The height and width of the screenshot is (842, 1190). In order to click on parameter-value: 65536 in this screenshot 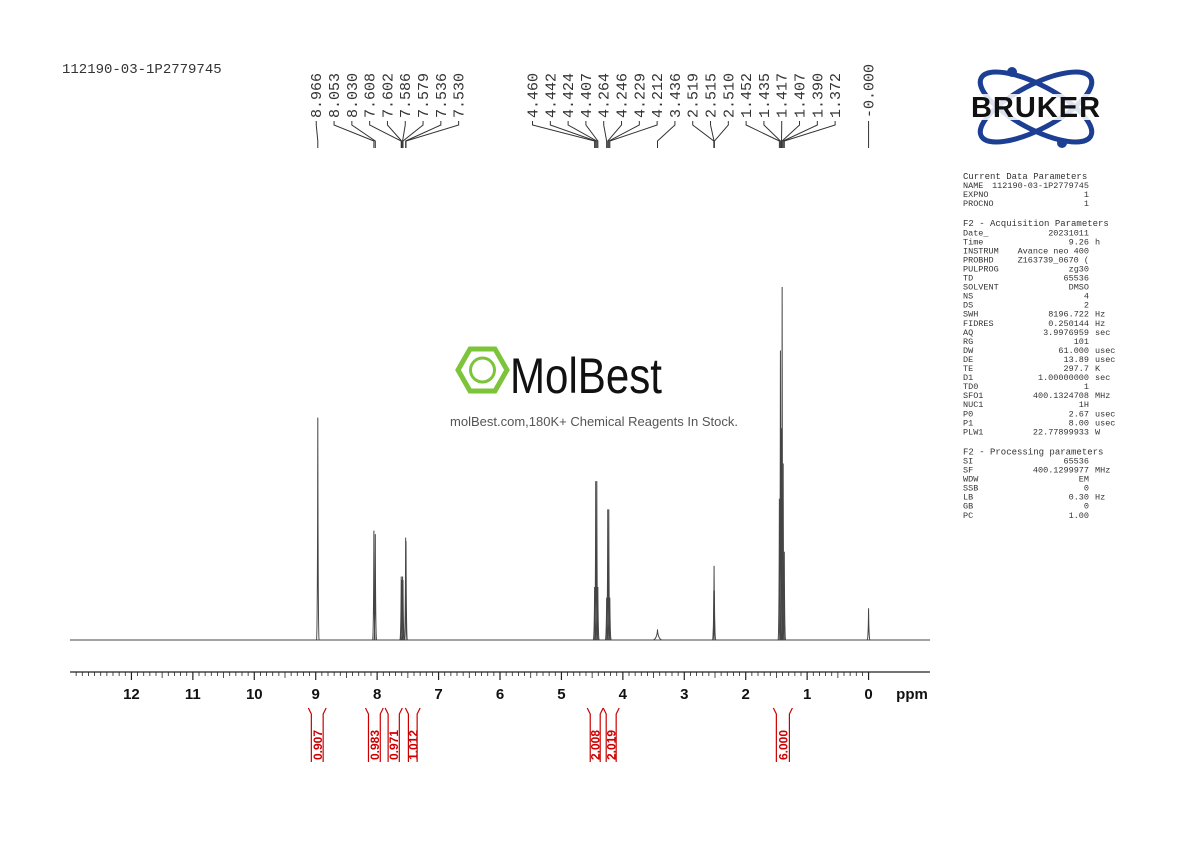, I will do `click(1076, 279)`.